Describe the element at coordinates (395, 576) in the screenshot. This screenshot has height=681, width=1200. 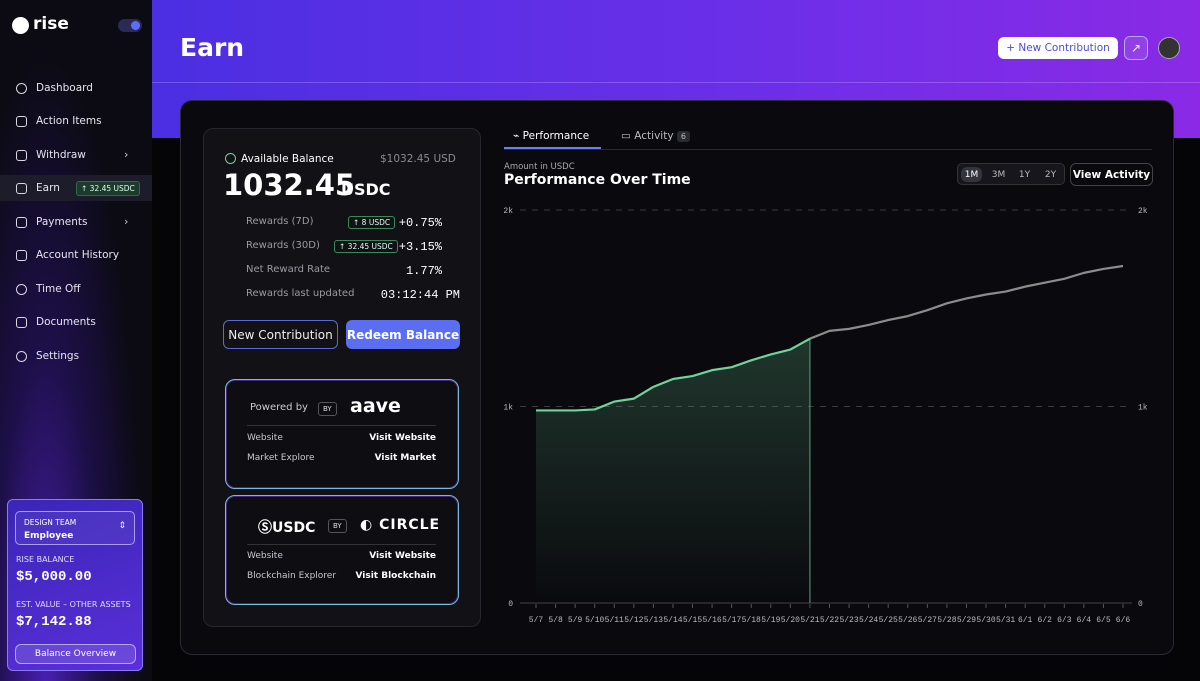
I see `row-link: Visit Blockchain` at that location.